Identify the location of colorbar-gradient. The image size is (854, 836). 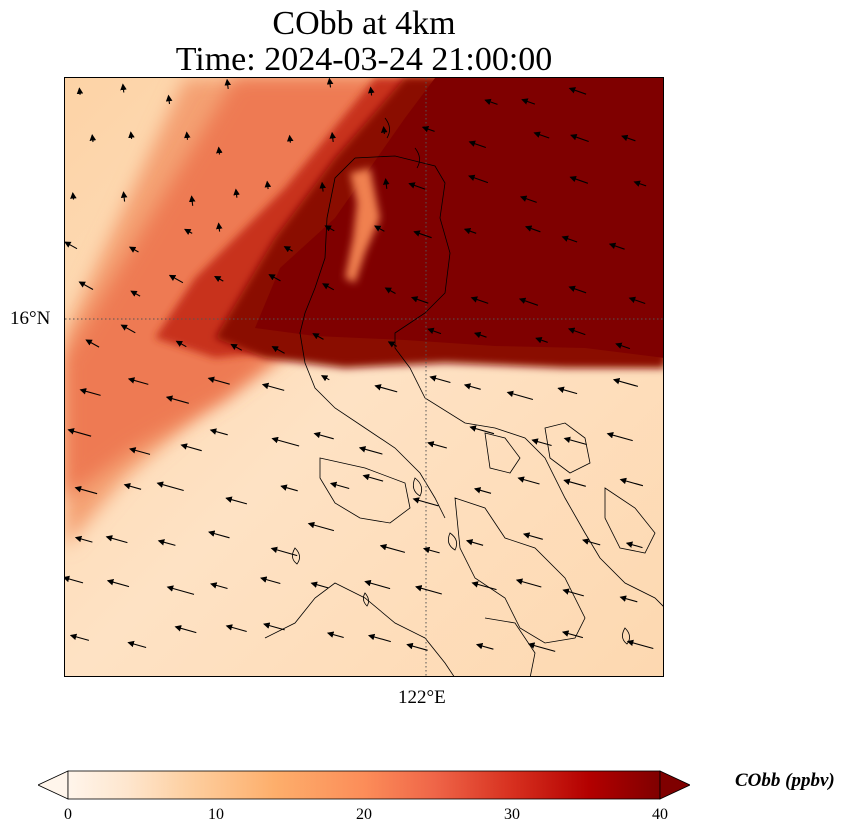
(364, 785).